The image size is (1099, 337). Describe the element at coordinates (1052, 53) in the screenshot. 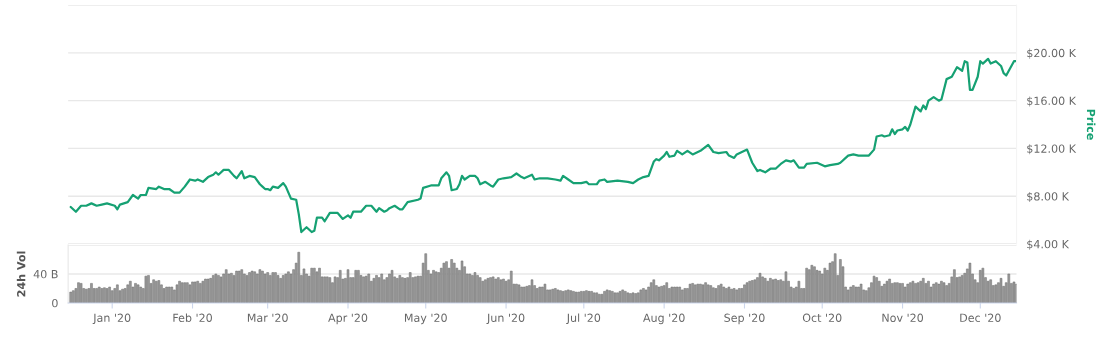

I see `y2-tick-label: $20.00 K` at that location.